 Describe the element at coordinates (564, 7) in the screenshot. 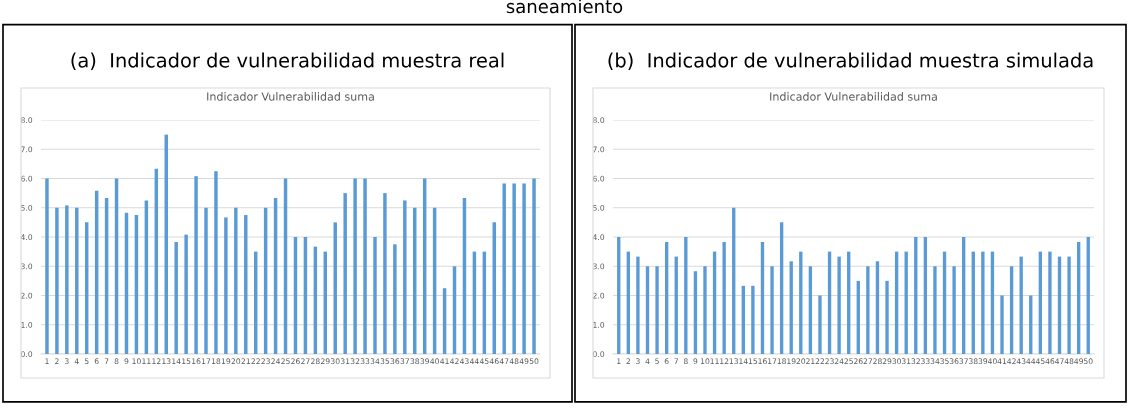

I see `text: saneamiento` at that location.